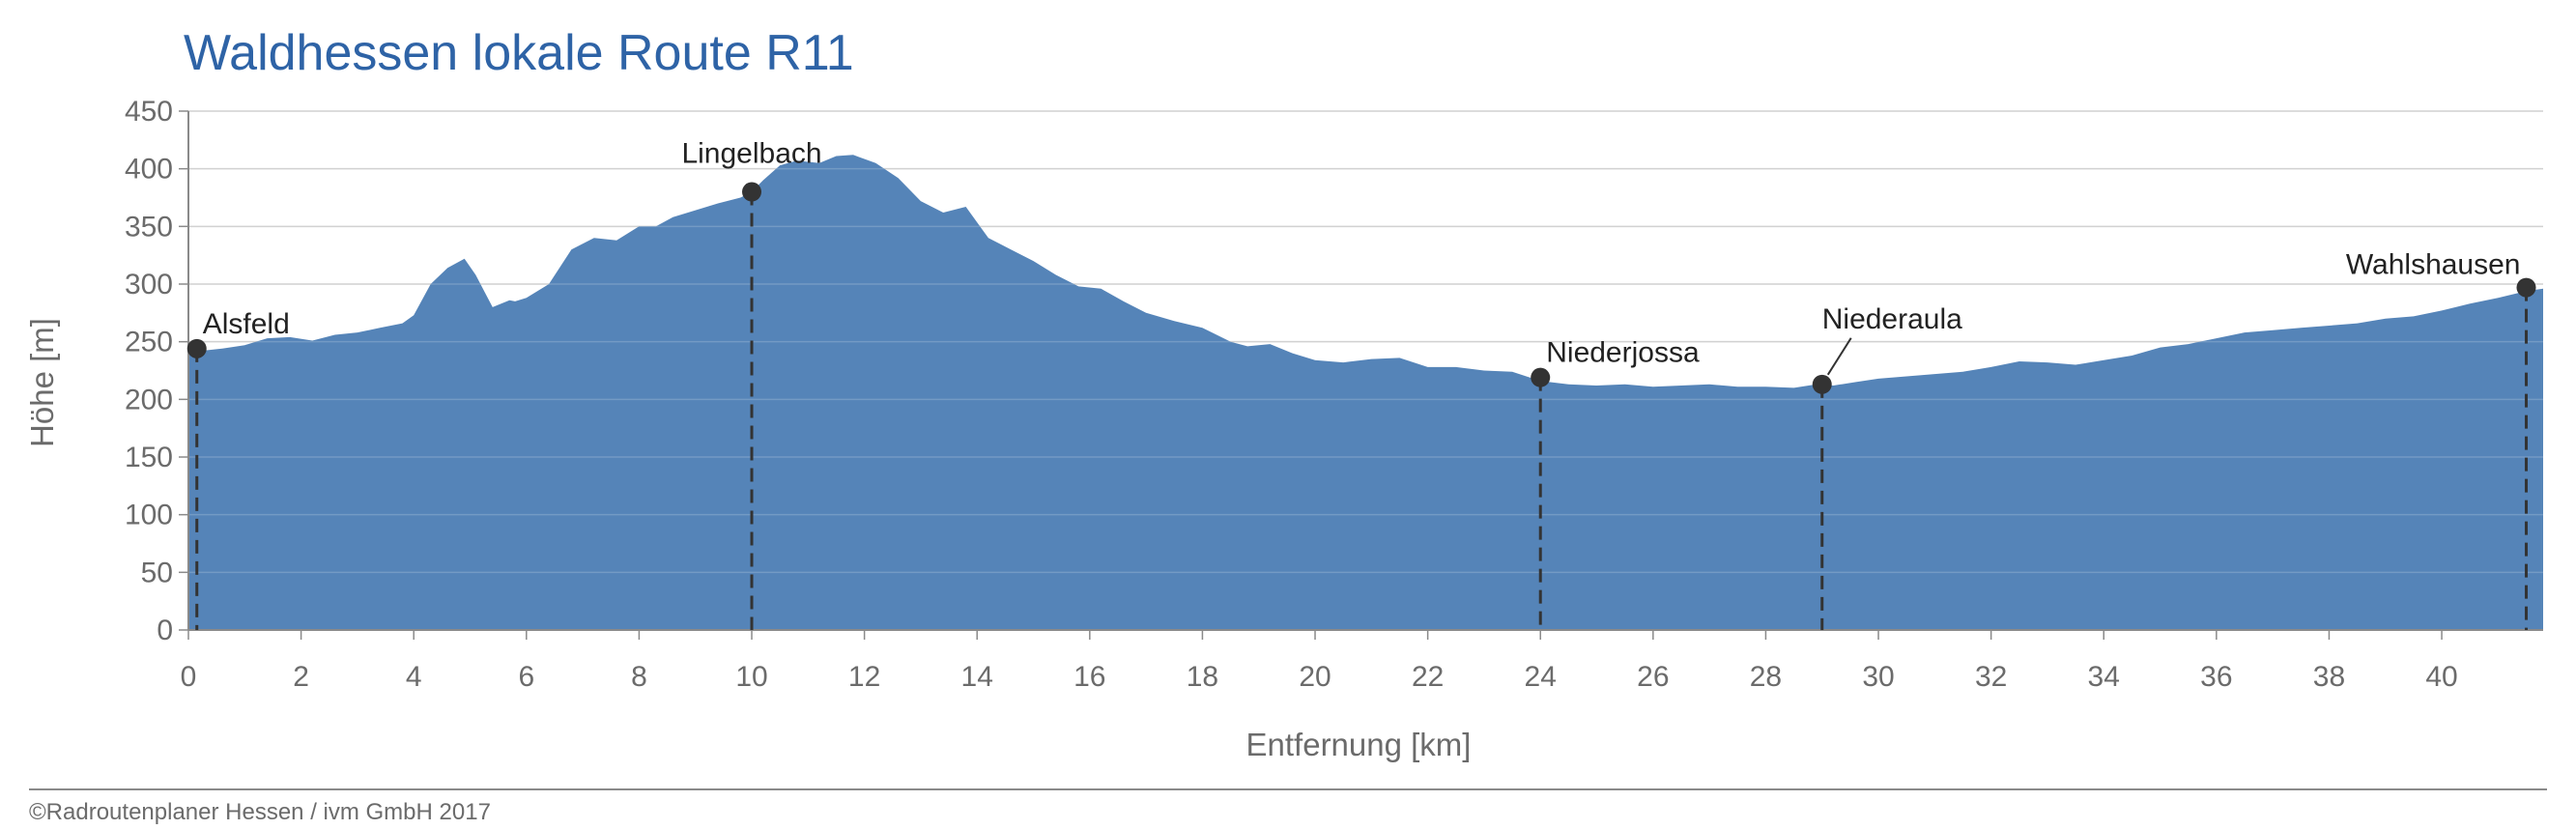 This screenshot has width=2576, height=830. What do you see at coordinates (414, 677) in the screenshot?
I see `x-tick-label: 4` at bounding box center [414, 677].